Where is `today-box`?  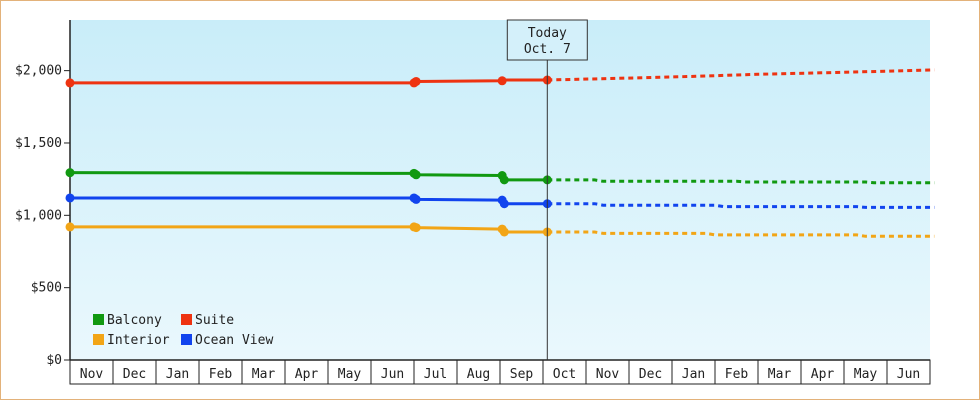 today-box is located at coordinates (547, 40).